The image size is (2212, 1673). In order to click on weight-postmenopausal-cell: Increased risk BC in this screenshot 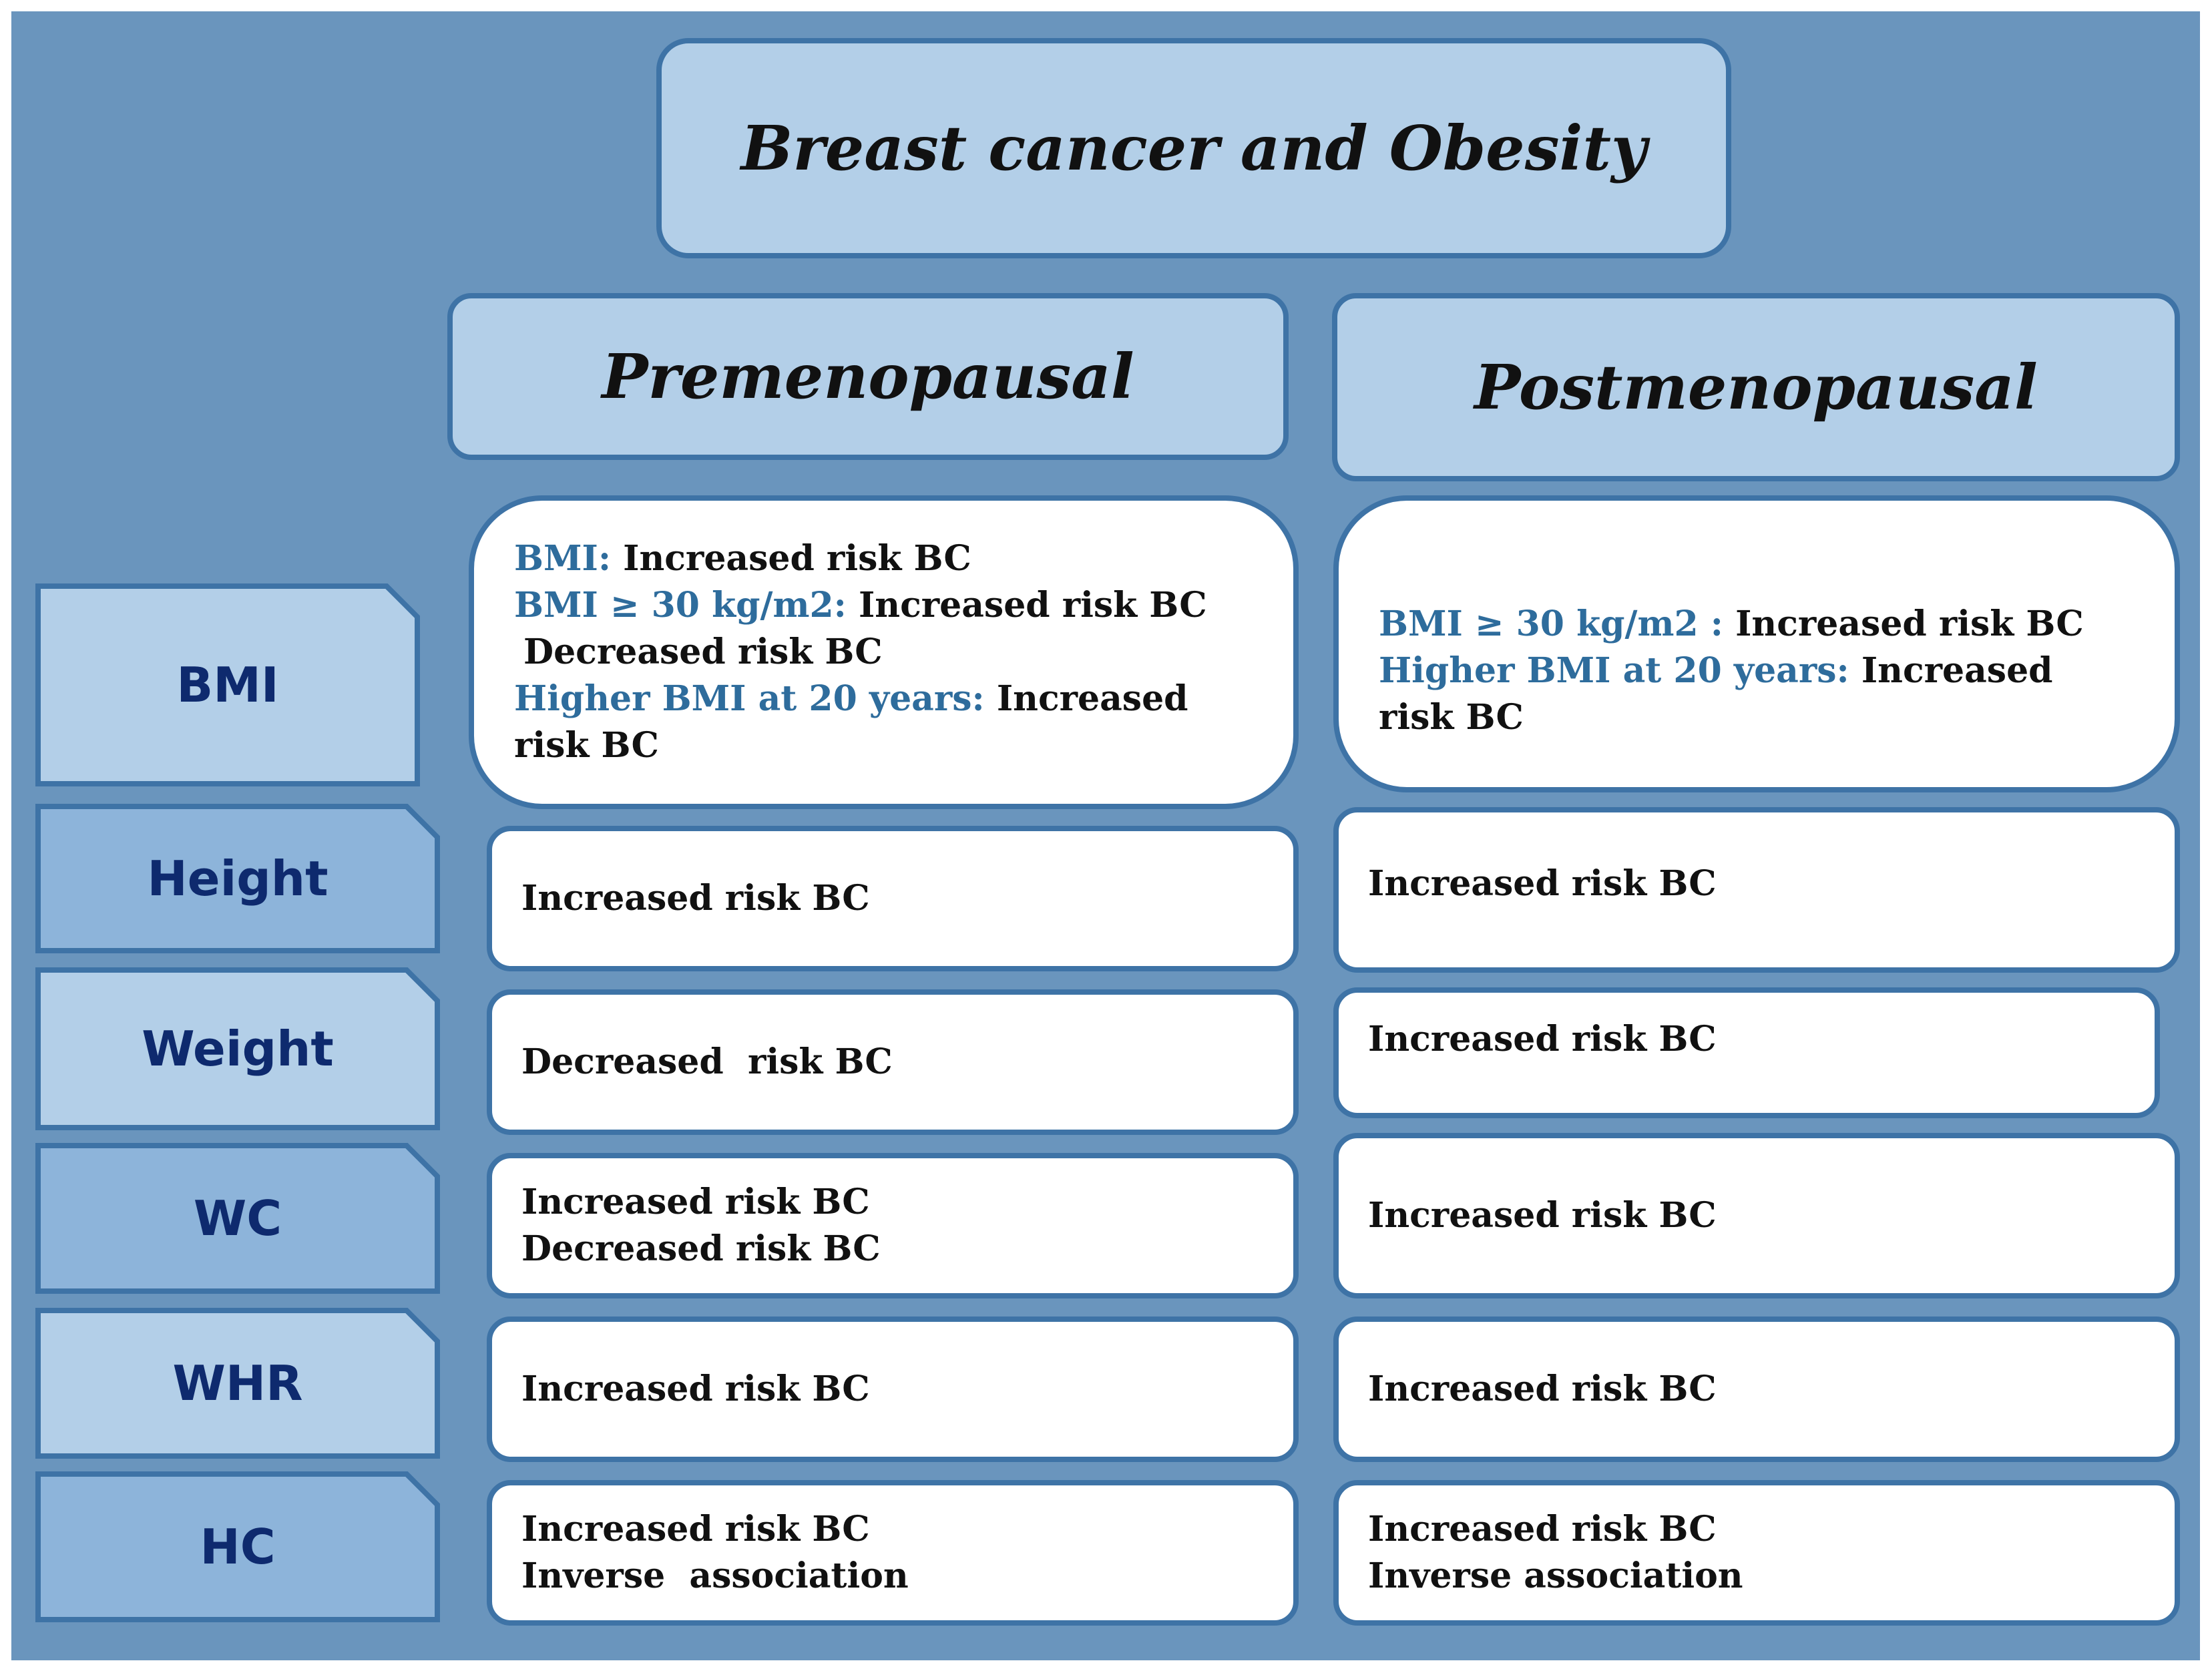, I will do `click(1746, 1052)`.